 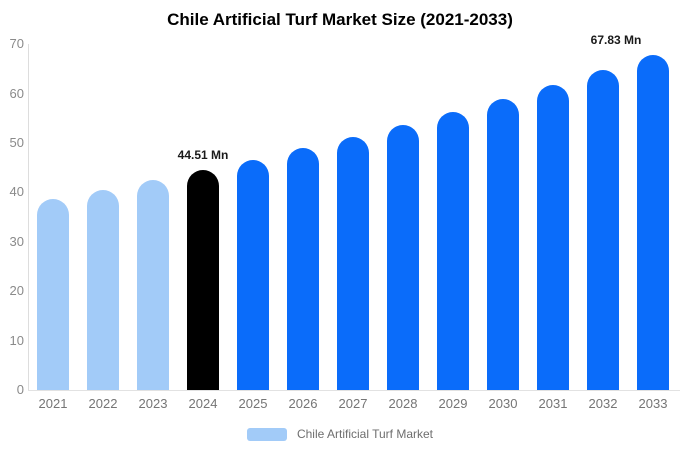 What do you see at coordinates (403, 403) in the screenshot?
I see `x-axis-label-2028: 2028` at bounding box center [403, 403].